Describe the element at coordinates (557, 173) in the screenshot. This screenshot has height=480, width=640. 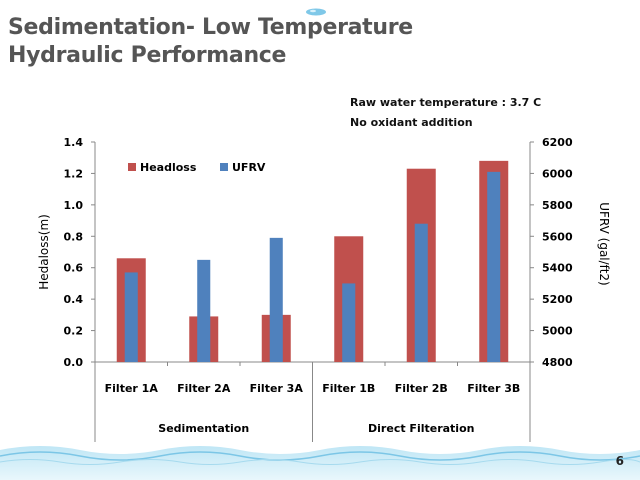
I see `right-axis-tick-label: 6000` at that location.